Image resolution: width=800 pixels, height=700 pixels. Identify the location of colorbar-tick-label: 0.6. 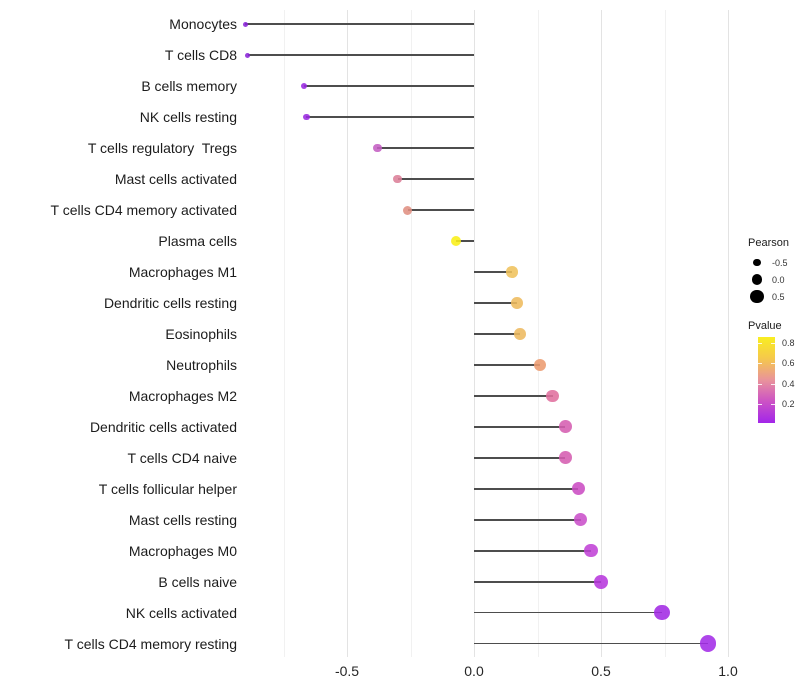
(788, 363).